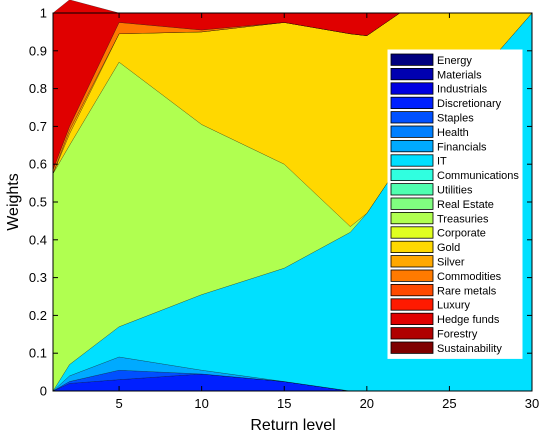 This screenshot has width=550, height=440. I want to click on legend-item: Rare metals, so click(443, 290).